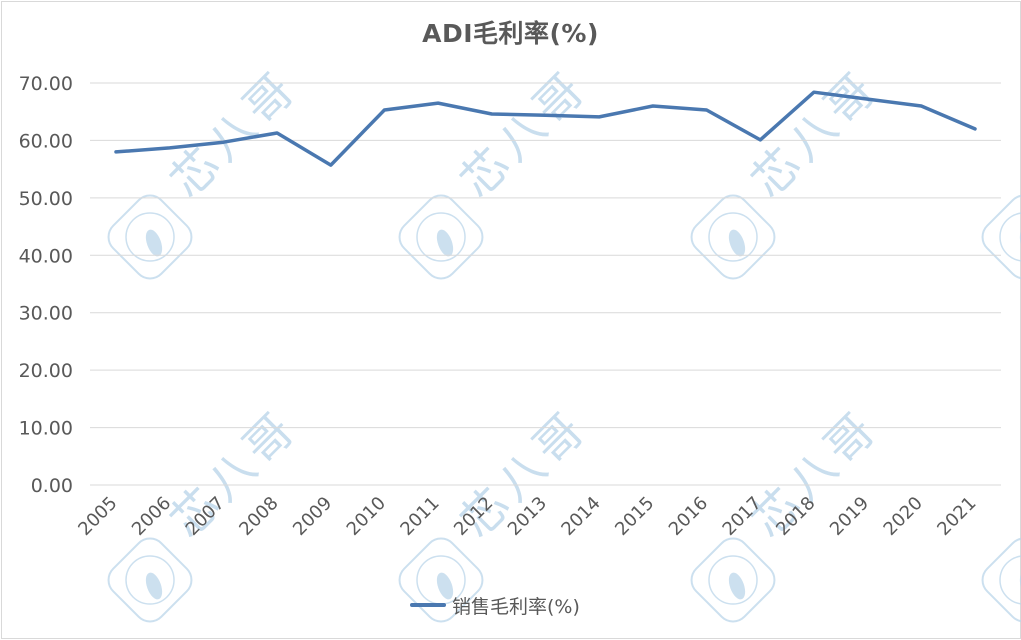 This screenshot has height=640, width=1021. Describe the element at coordinates (46, 314) in the screenshot. I see `y-tick-label: 30.00` at that location.